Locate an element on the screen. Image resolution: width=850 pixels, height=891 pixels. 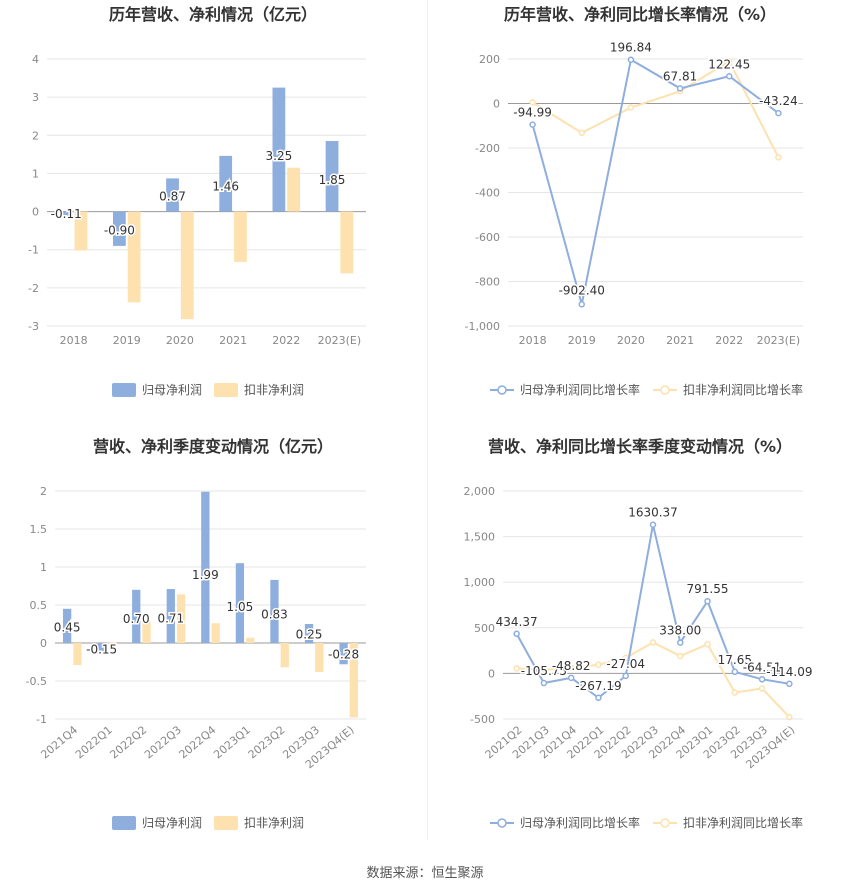
bar-data-label: 0.87 is located at coordinates (172, 197).